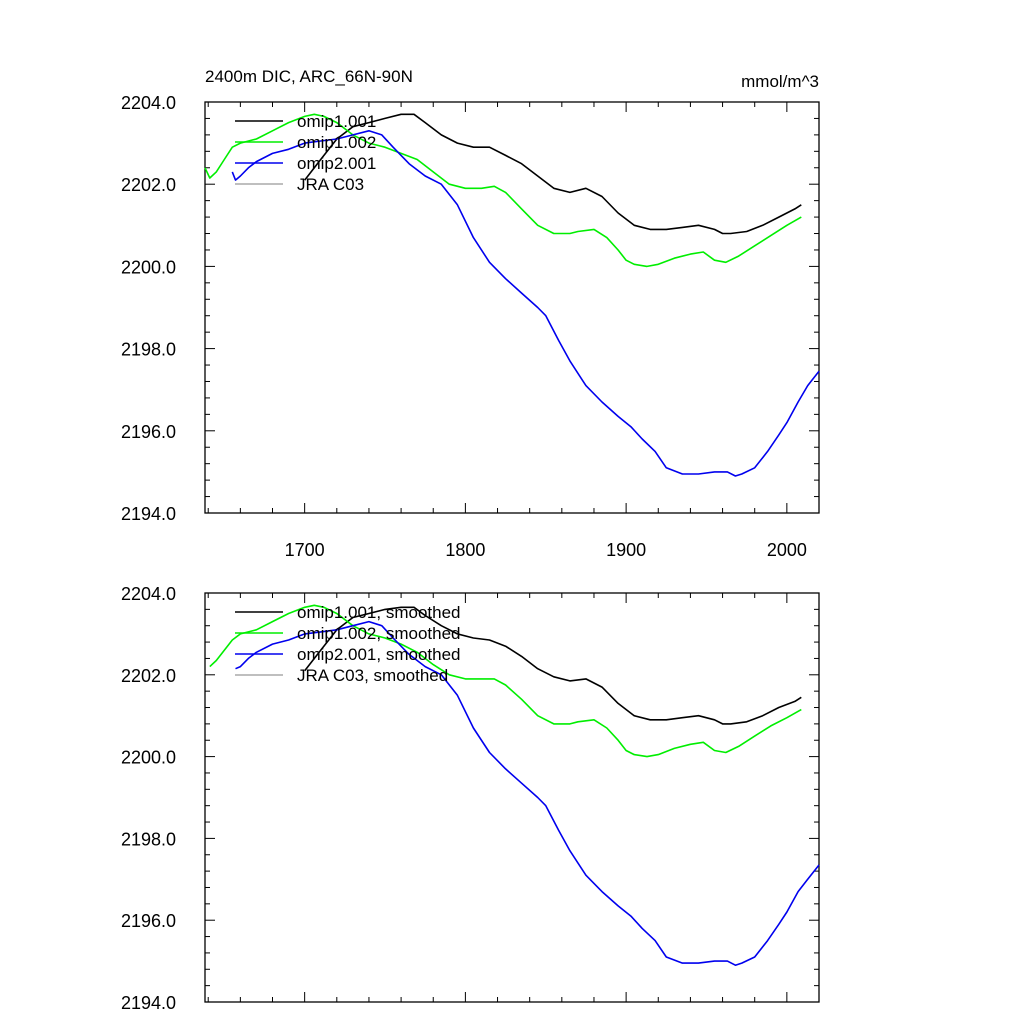 The width and height of the screenshot is (1024, 1024). I want to click on legend-entry-omip1-002-smoothed: omip1.002, smoothed, so click(379, 633).